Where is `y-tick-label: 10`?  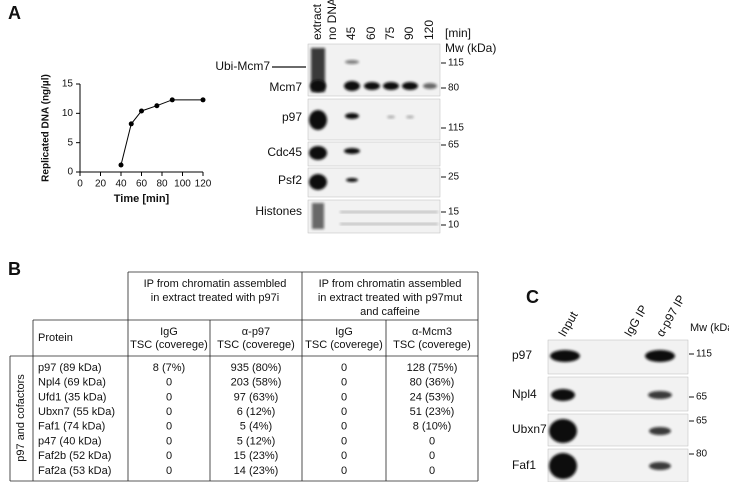
y-tick-label: 10 is located at coordinates (68, 113).